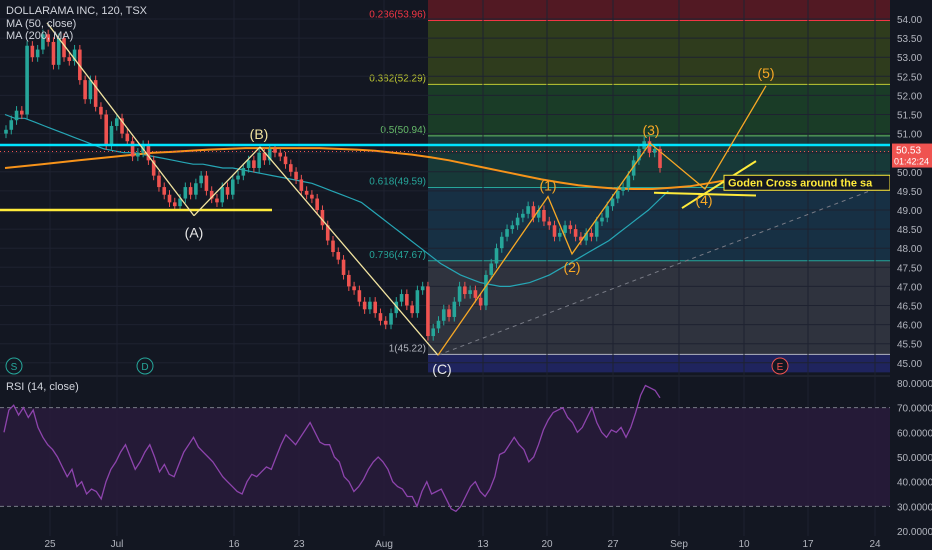 Image resolution: width=932 pixels, height=550 pixels. Describe the element at coordinates (719, 184) in the screenshot. I see `cross-line` at that location.